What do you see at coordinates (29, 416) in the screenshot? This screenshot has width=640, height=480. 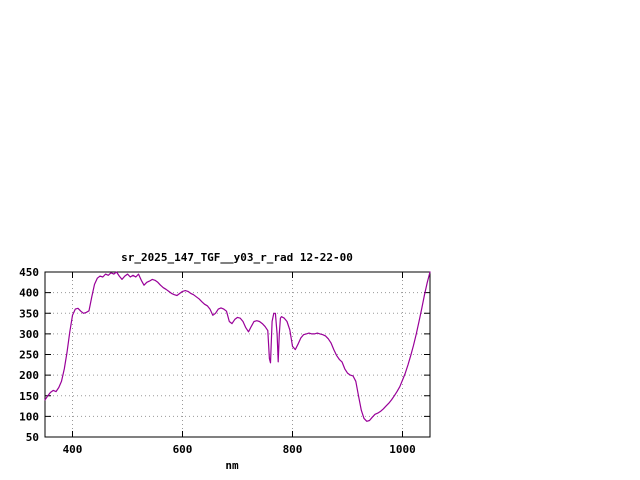 I see `y-tick-label: 100` at bounding box center [29, 416].